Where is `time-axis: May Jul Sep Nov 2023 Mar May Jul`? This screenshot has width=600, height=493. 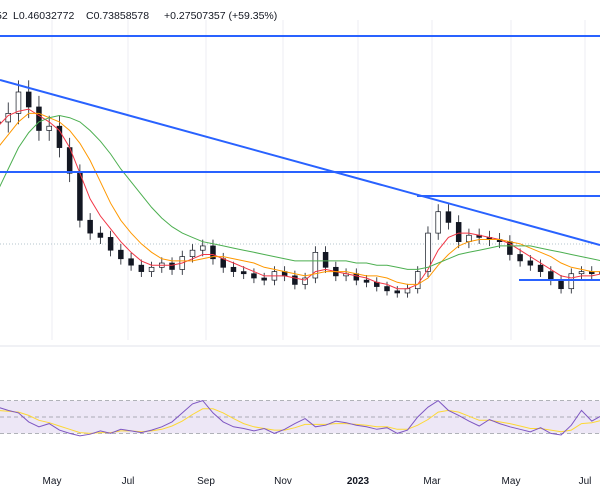
time-axis: May Jul Sep Nov 2023 Mar May Jul is located at coordinates (317, 481).